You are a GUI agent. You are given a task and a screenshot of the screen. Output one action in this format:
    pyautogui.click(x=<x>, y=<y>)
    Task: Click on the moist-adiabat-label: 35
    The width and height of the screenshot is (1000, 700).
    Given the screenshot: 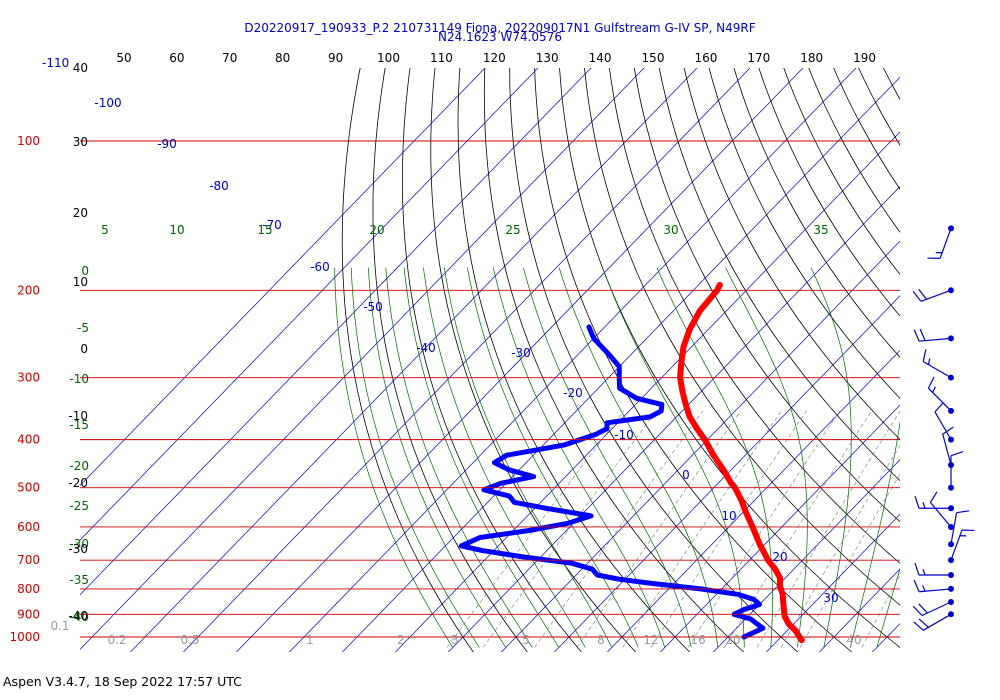 What is the action you would take?
    pyautogui.click(x=820, y=230)
    